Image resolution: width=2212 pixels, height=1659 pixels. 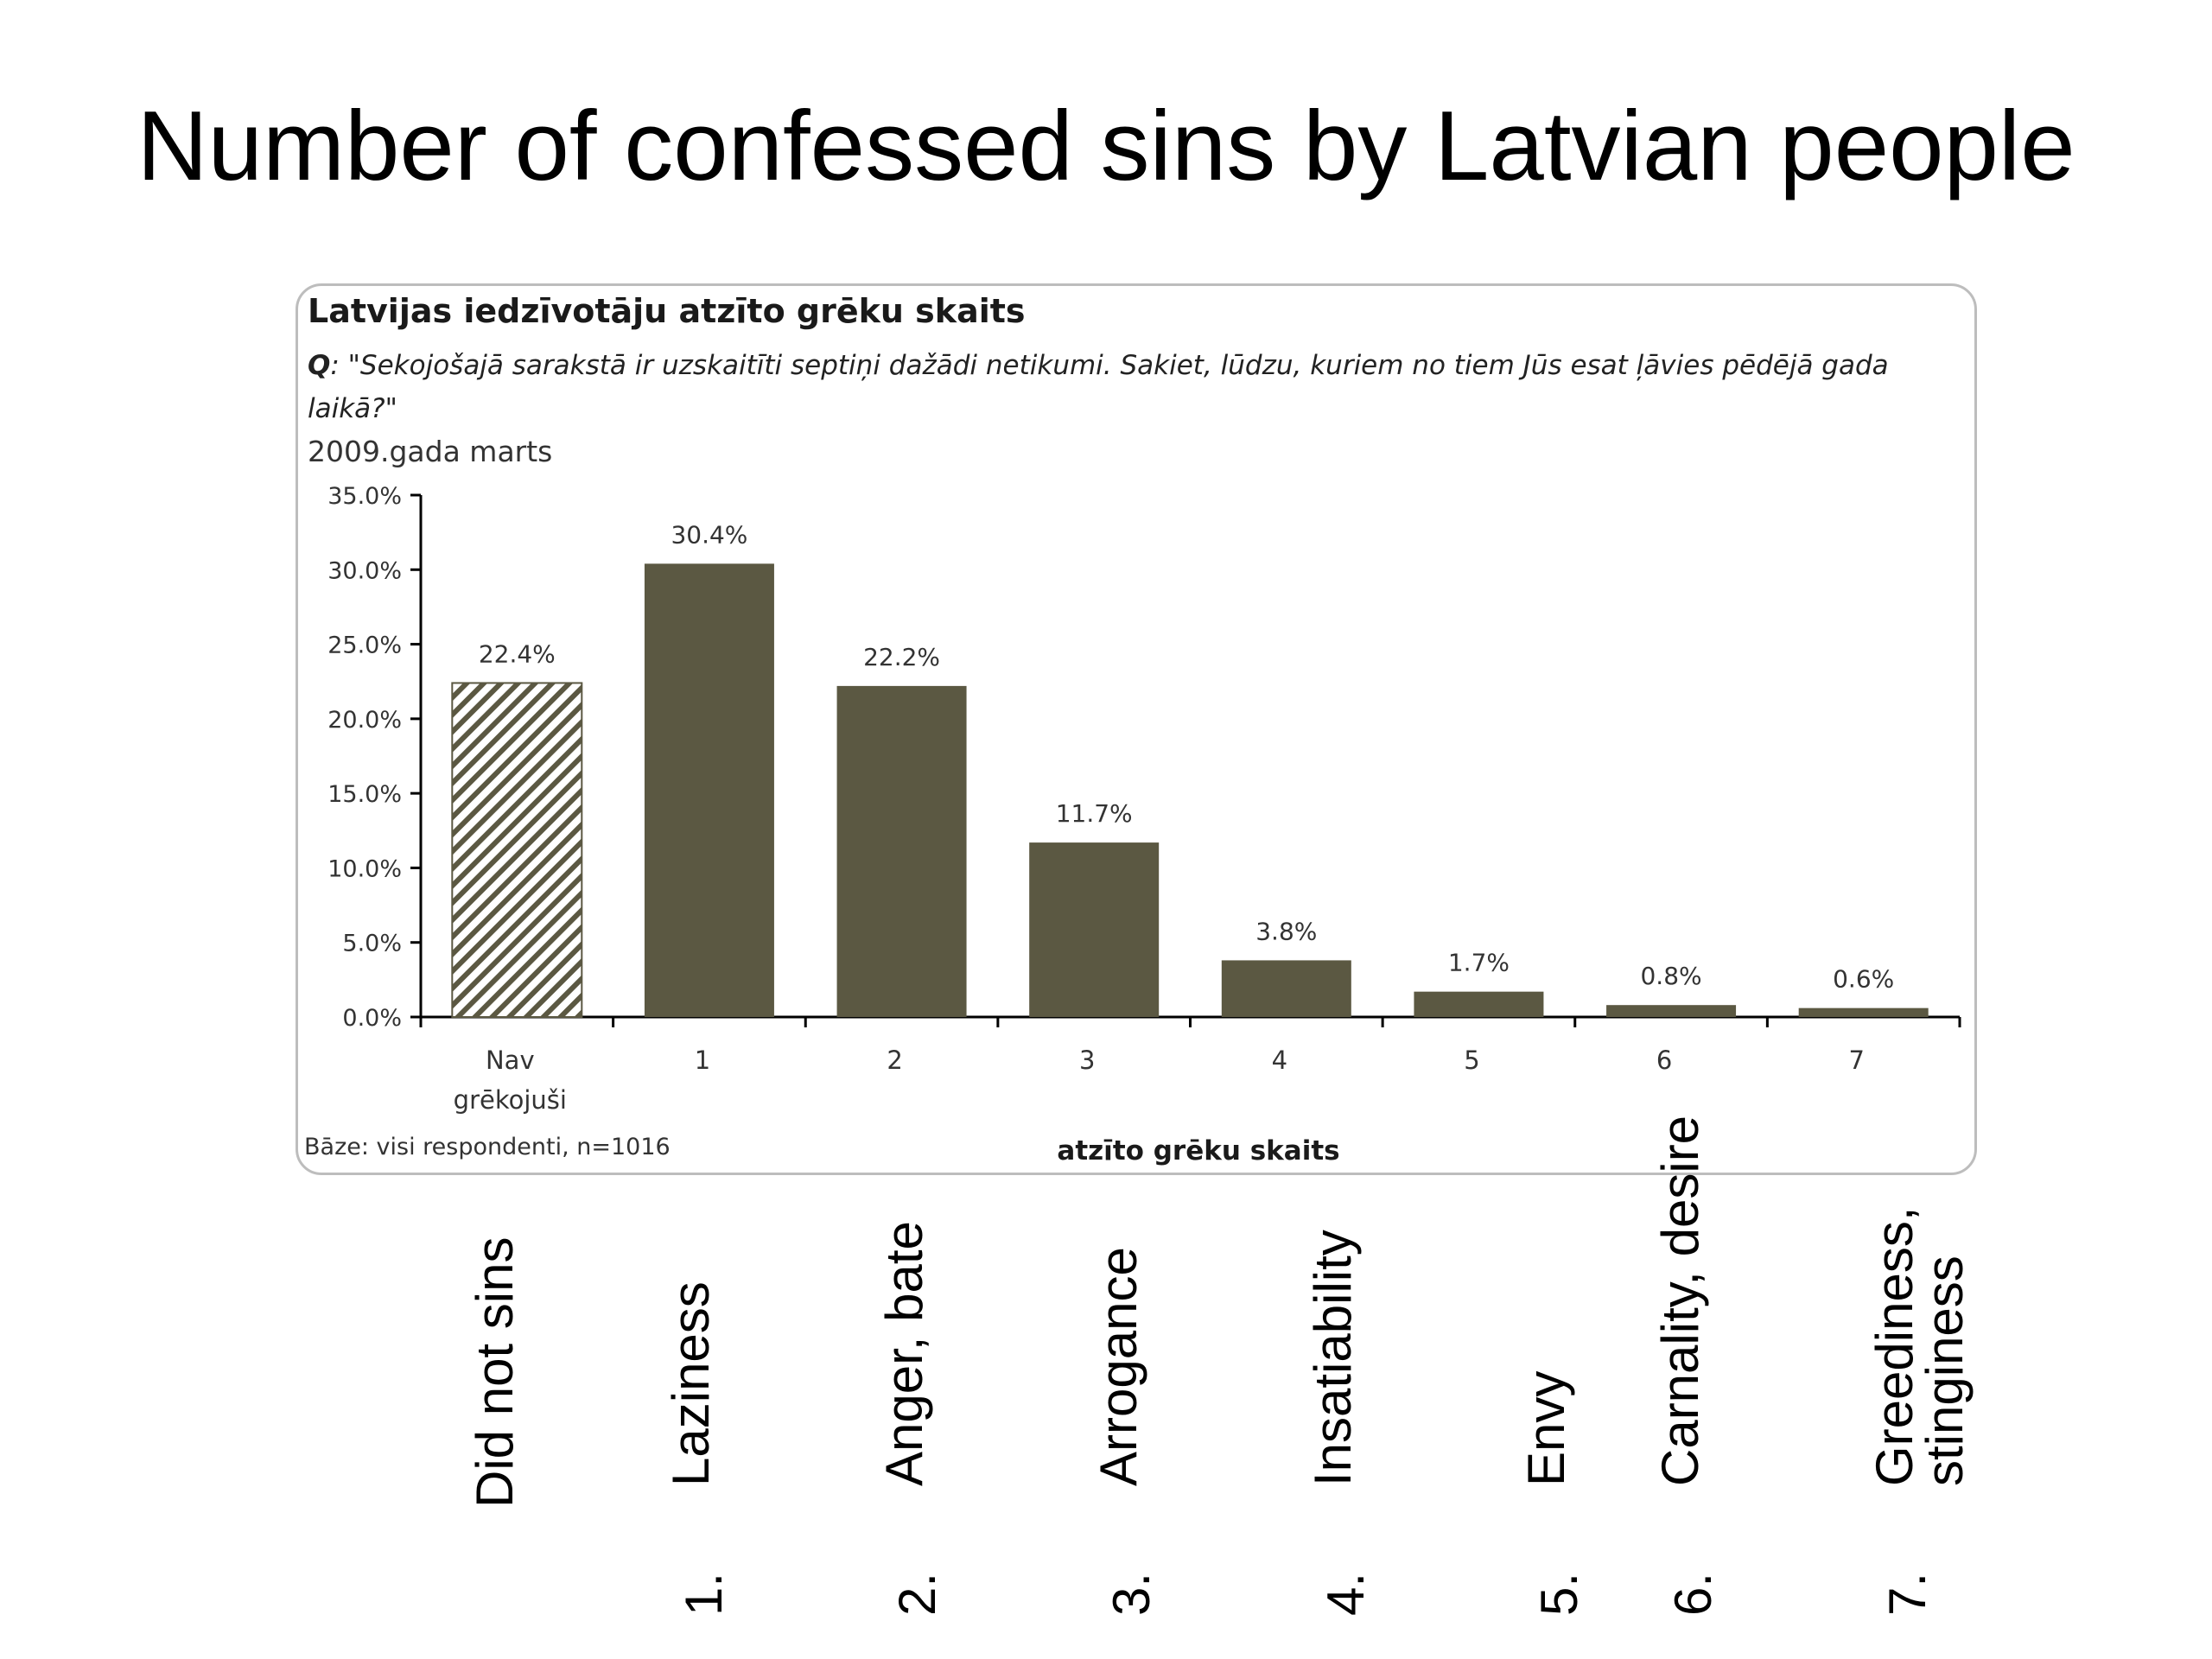 What do you see at coordinates (904, 1353) in the screenshot?
I see `english-category-label: Anger, bate` at bounding box center [904, 1353].